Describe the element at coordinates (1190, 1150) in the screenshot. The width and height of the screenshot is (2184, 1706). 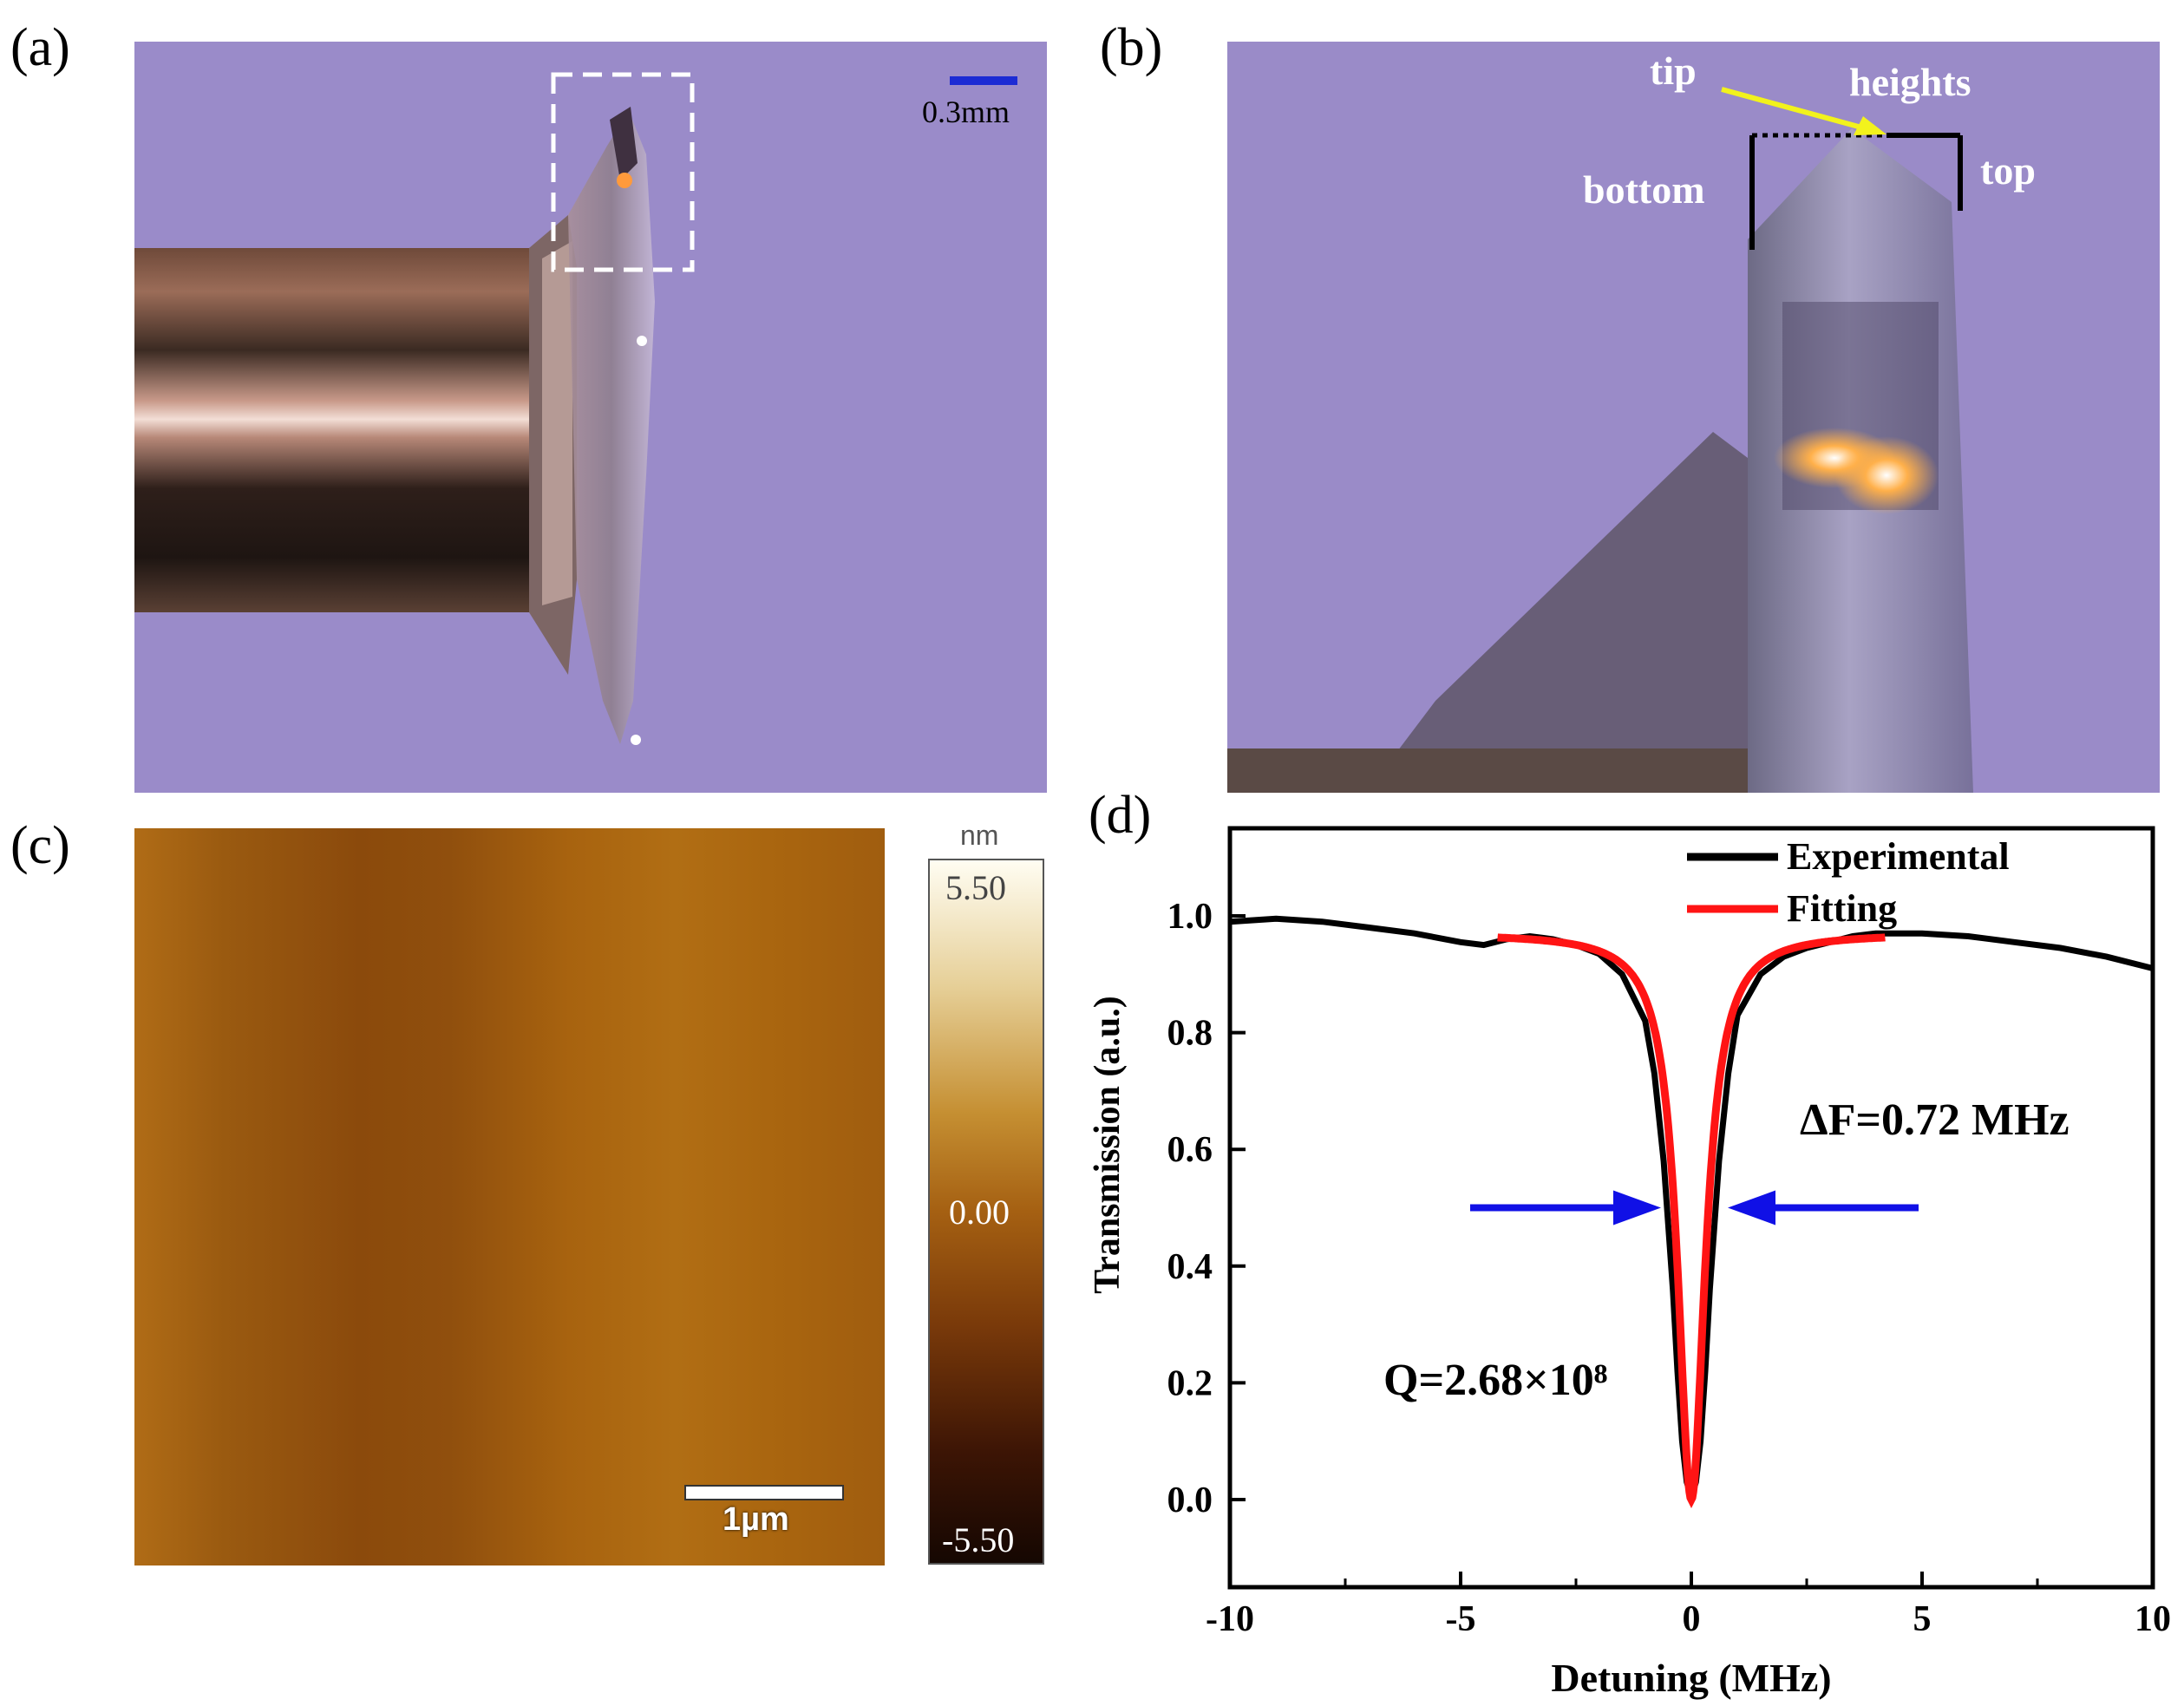
I see `y-tick-label: 0.6` at that location.